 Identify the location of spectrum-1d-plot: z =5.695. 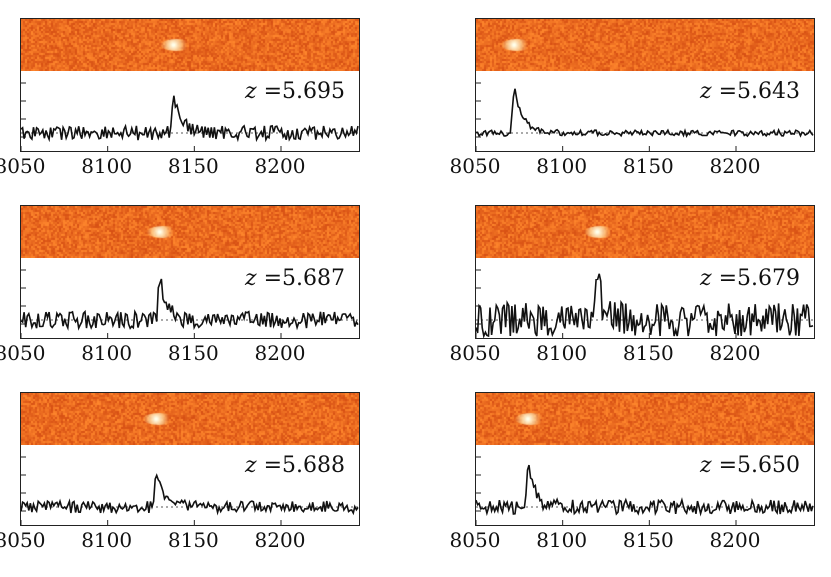
(190, 111).